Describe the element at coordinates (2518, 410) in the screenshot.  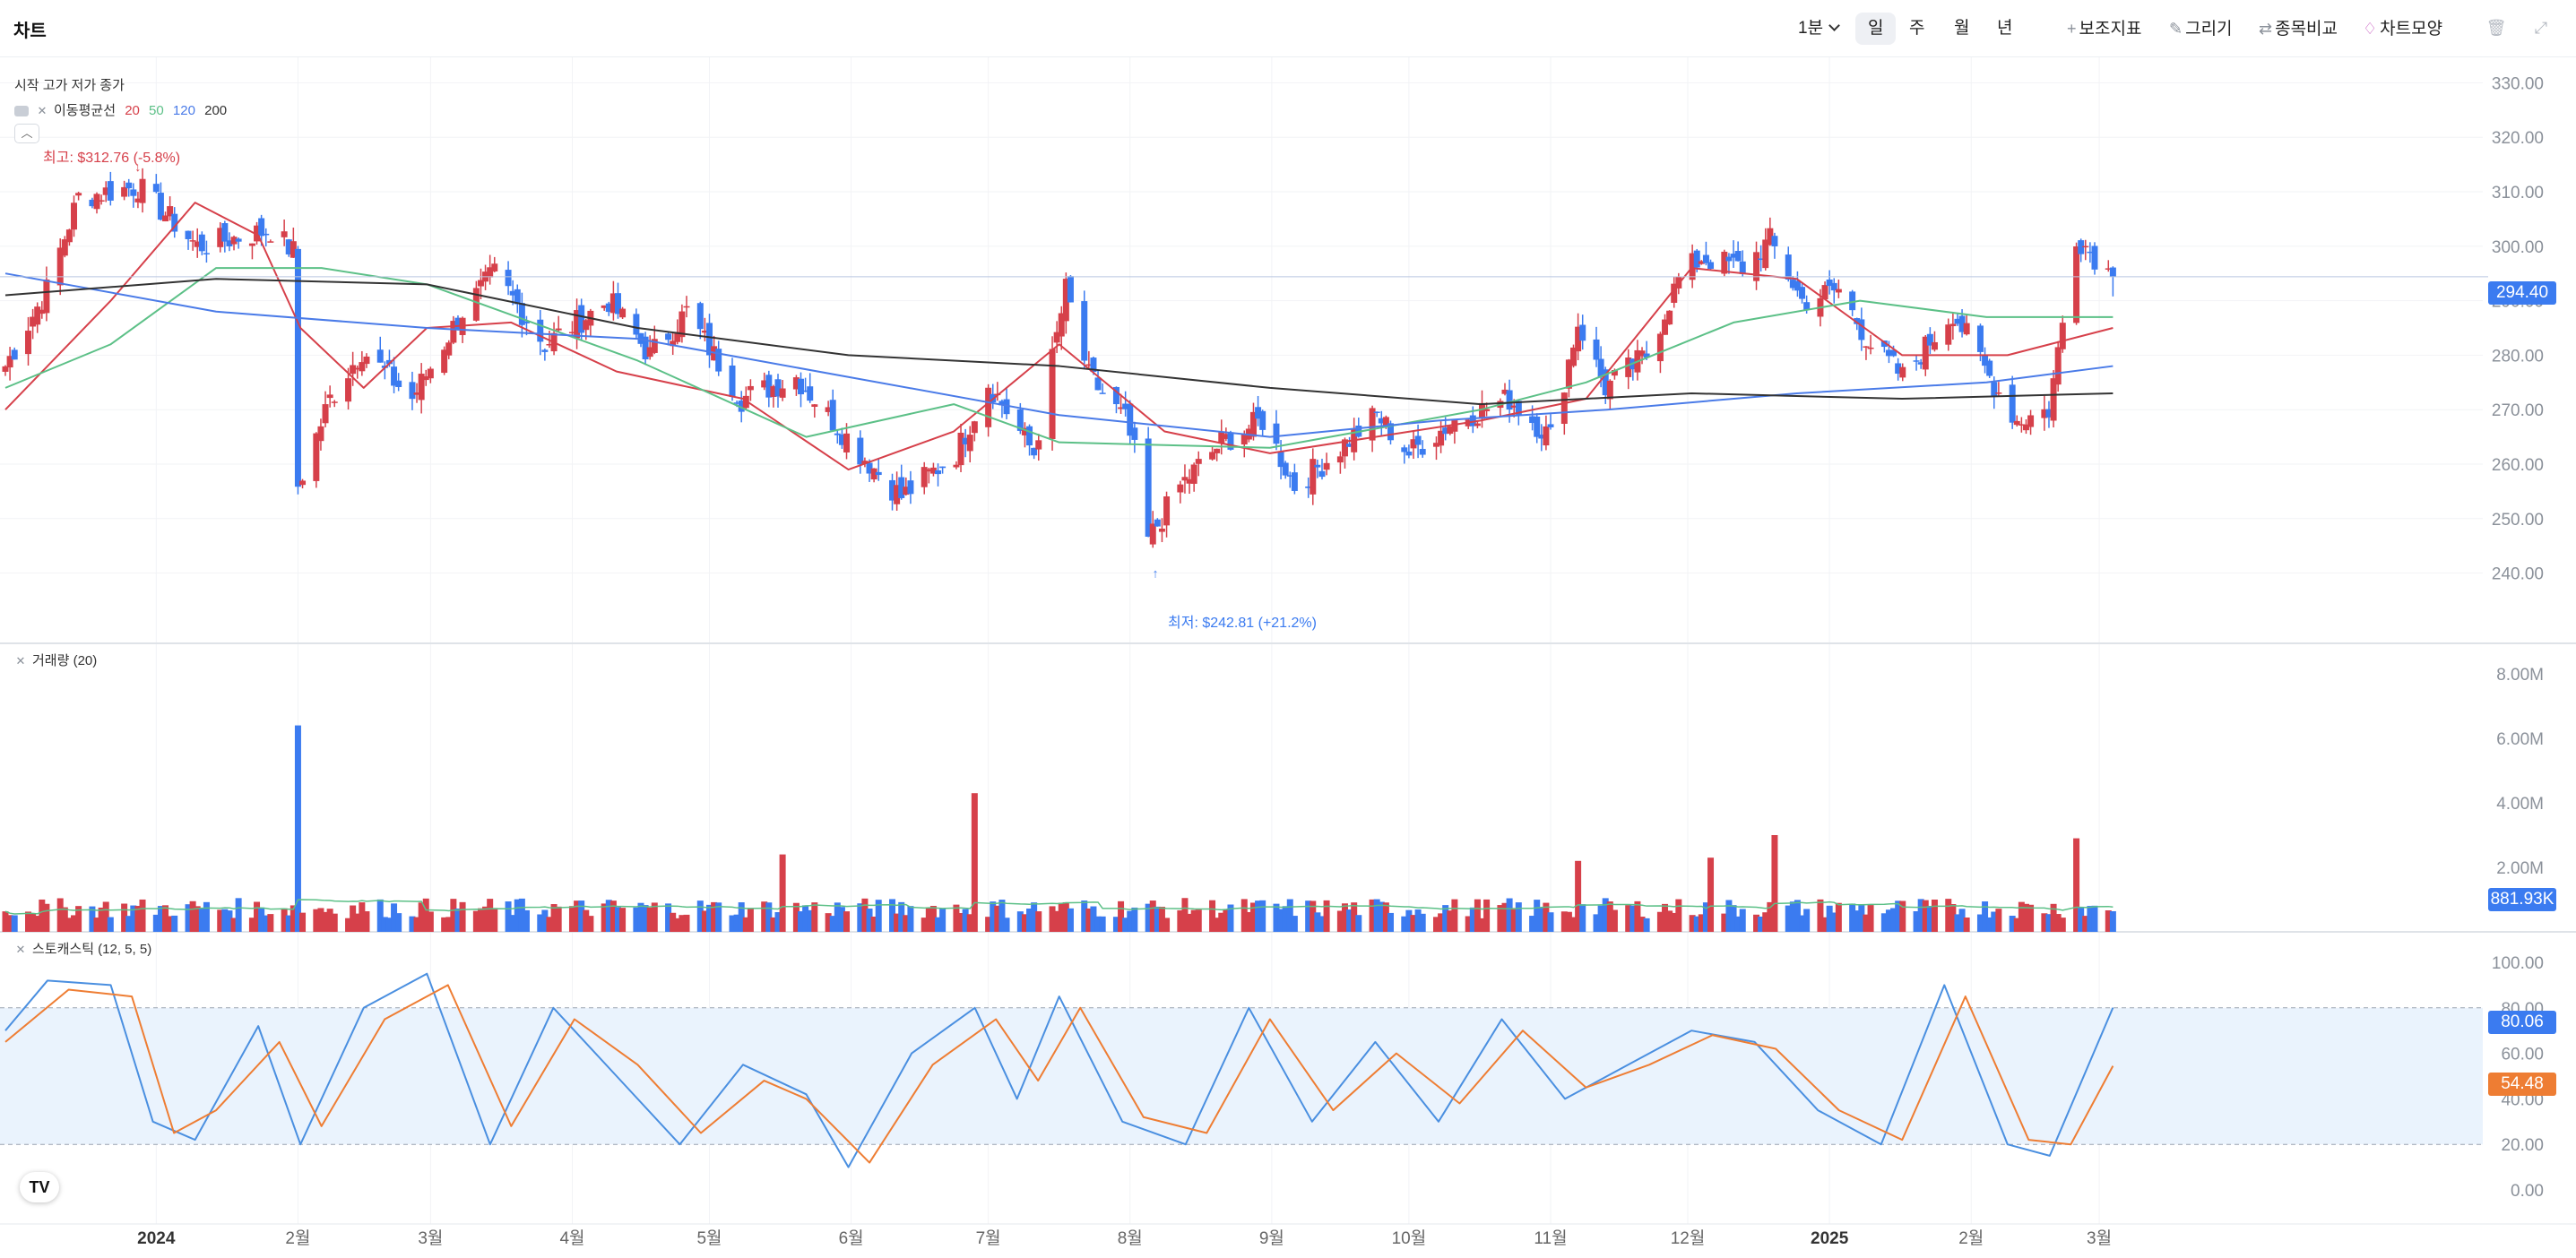
I see `price-tick-label: 270.00` at that location.